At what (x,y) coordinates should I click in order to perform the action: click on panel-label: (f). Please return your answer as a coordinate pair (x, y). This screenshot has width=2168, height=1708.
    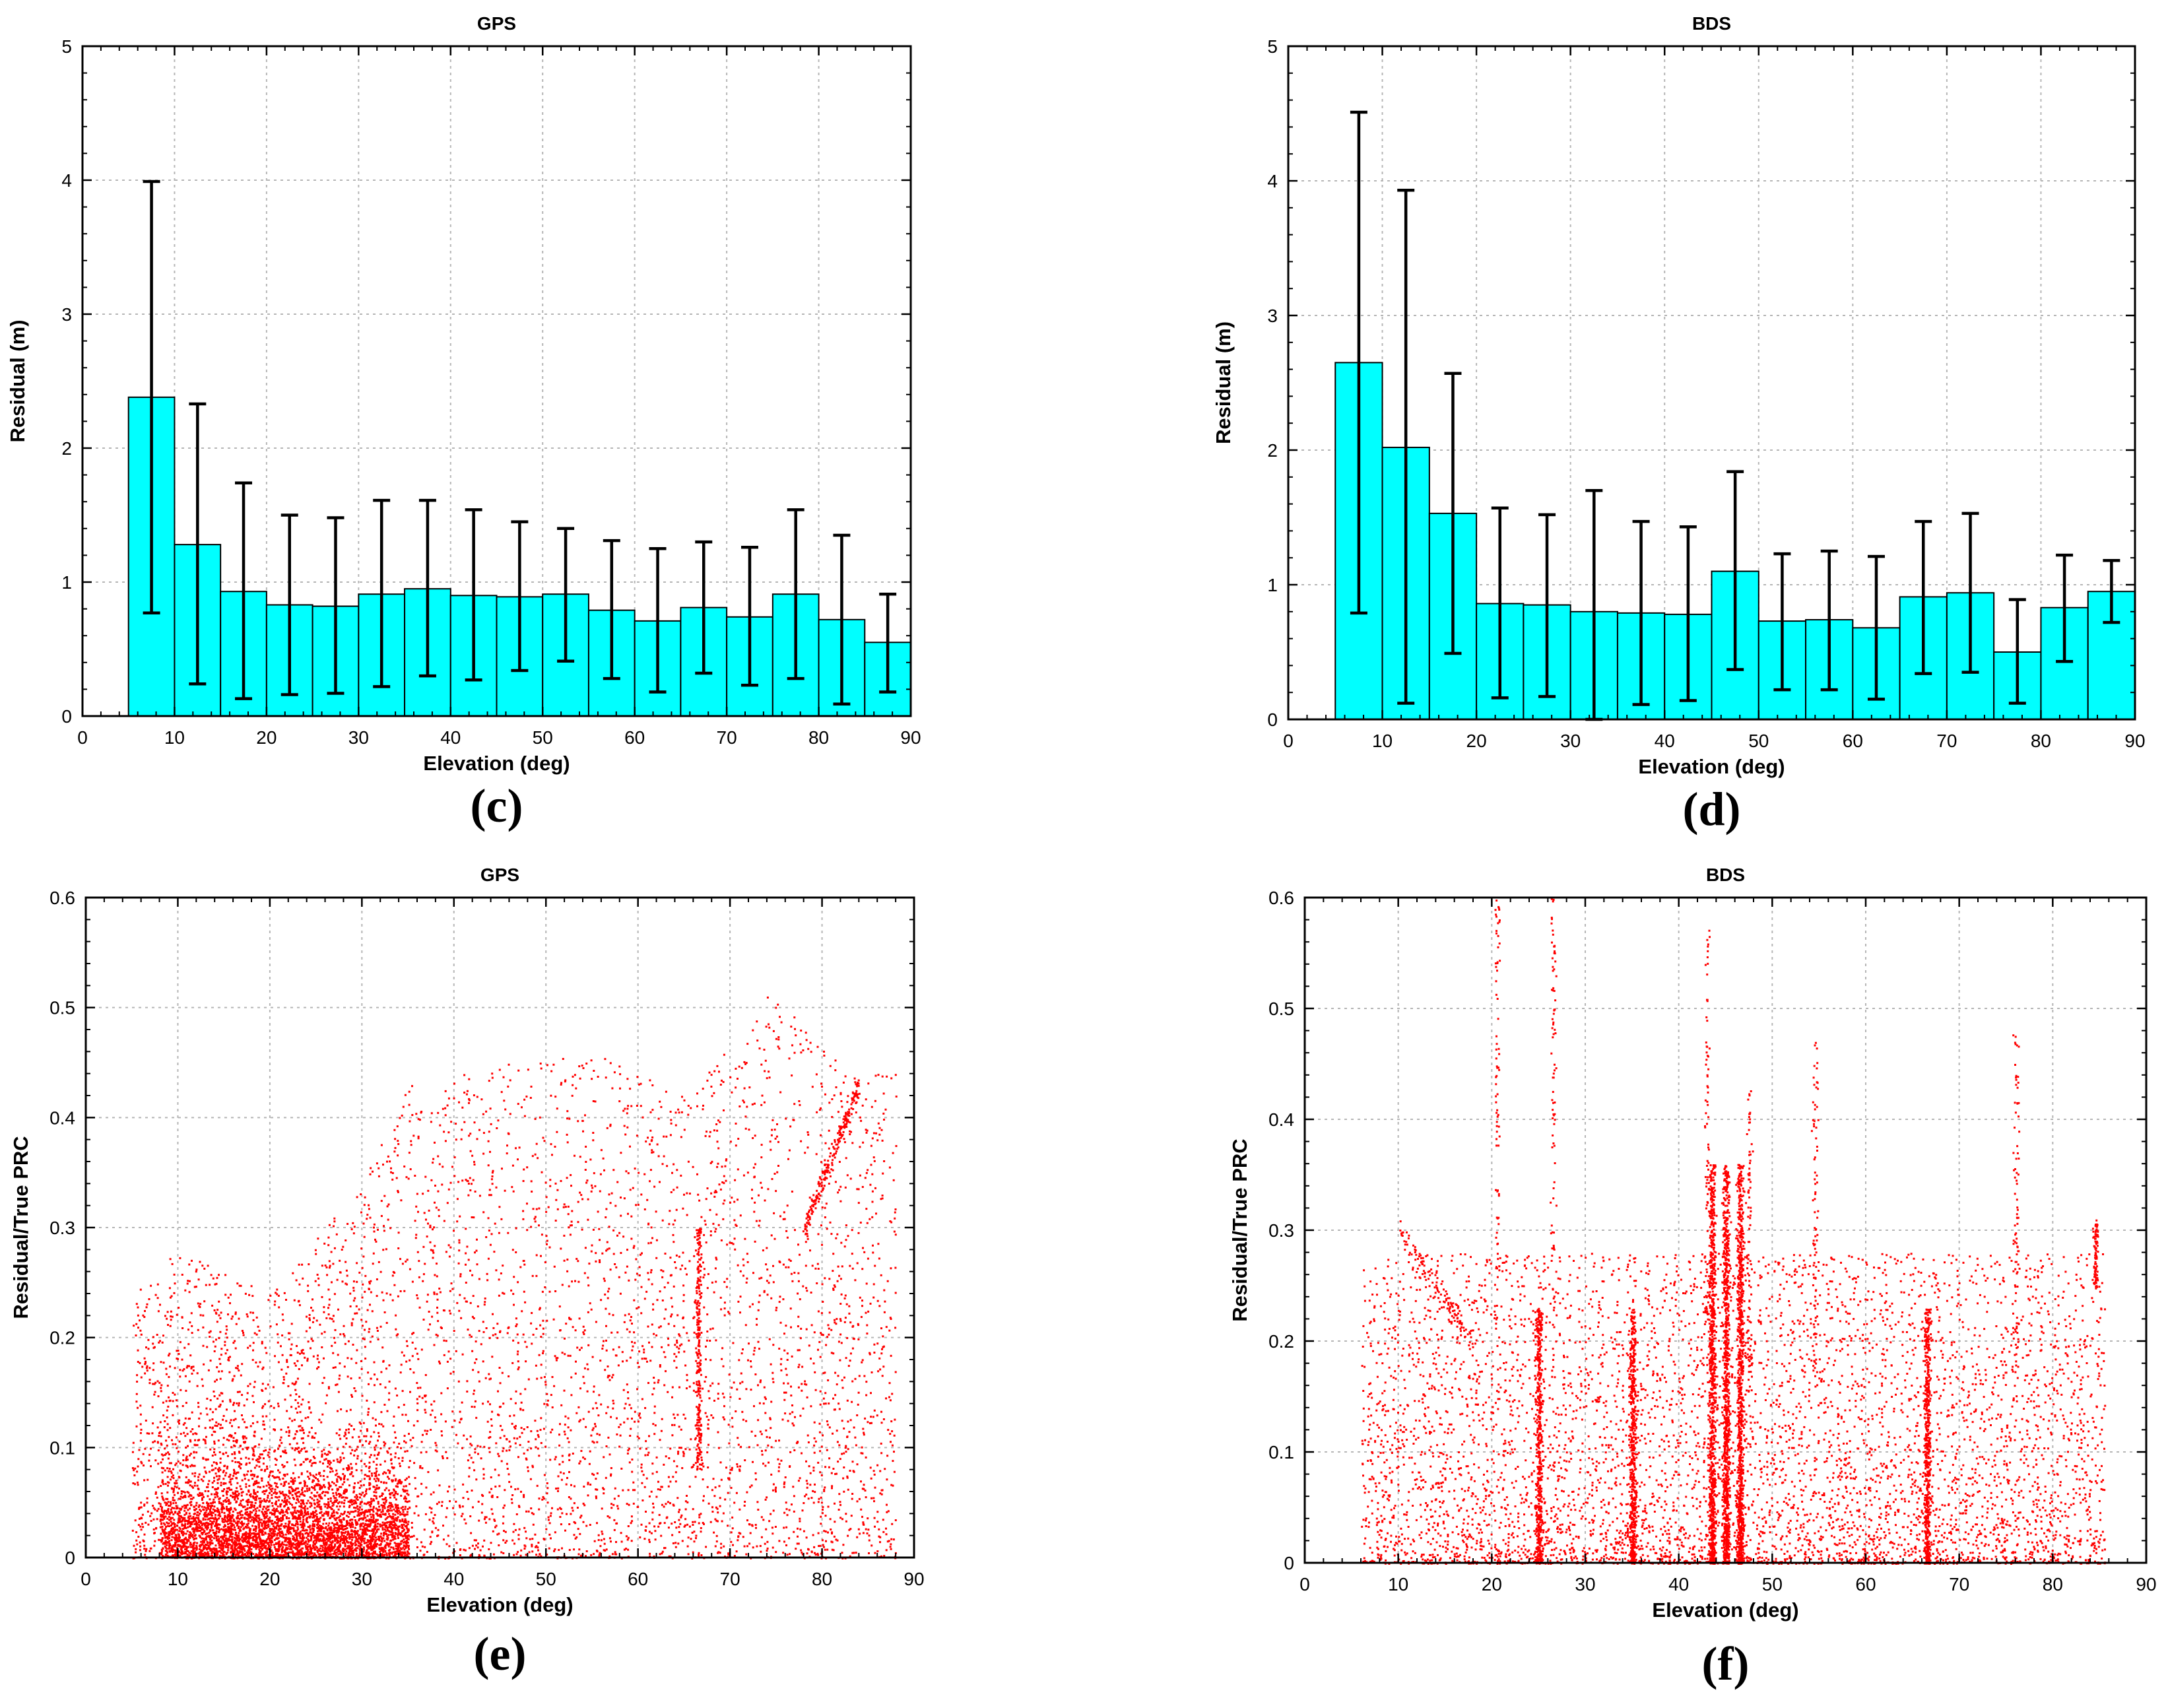
    Looking at the image, I should click on (1726, 1663).